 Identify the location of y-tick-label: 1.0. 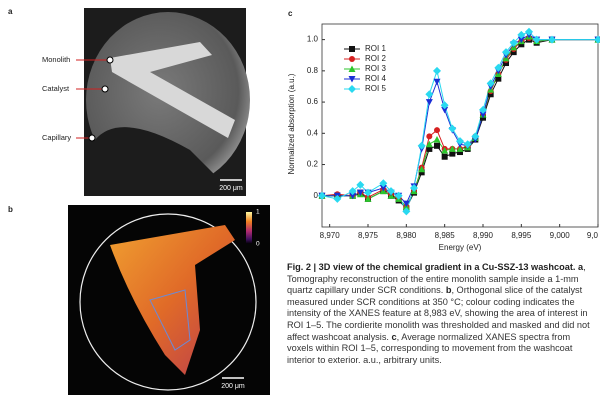
(313, 39).